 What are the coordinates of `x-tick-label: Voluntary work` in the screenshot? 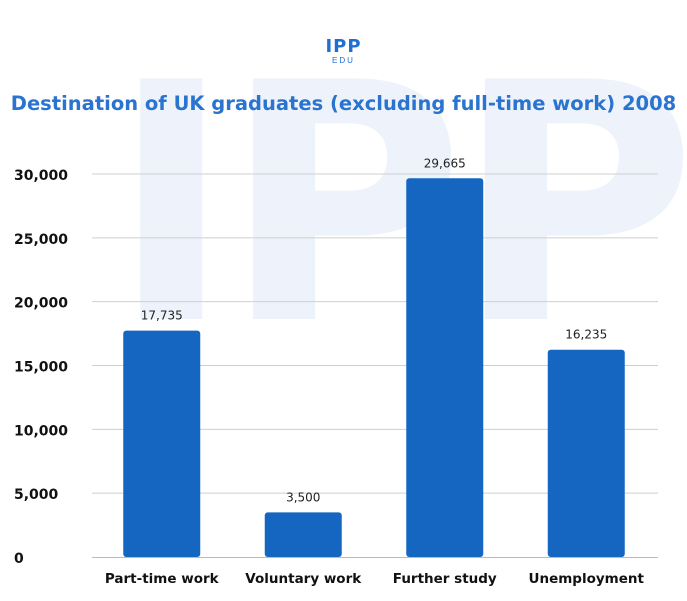 It's located at (303, 579).